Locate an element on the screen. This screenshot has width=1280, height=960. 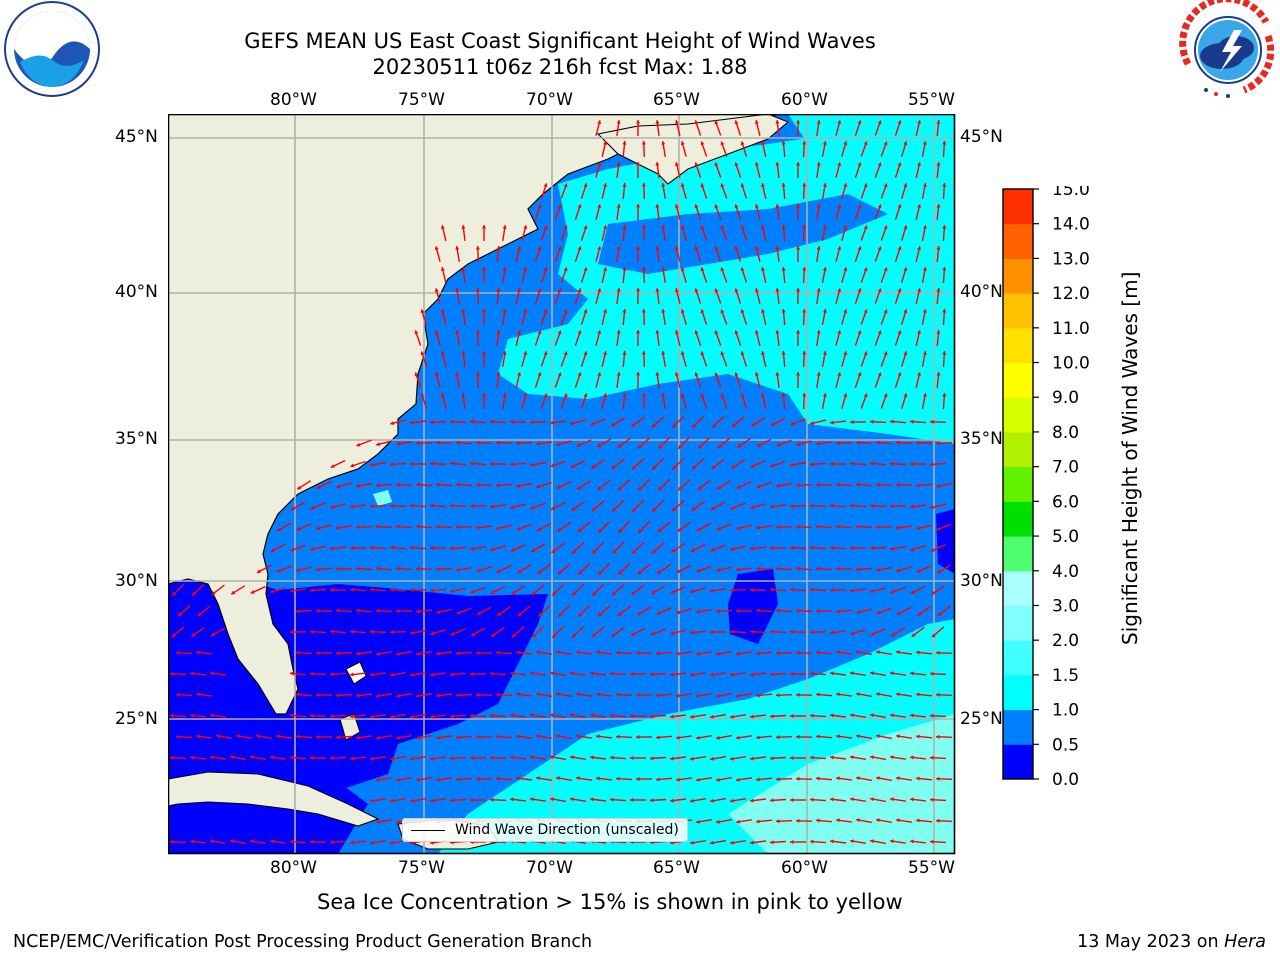
lon-label-bottom-80w: 80°W is located at coordinates (293, 868).